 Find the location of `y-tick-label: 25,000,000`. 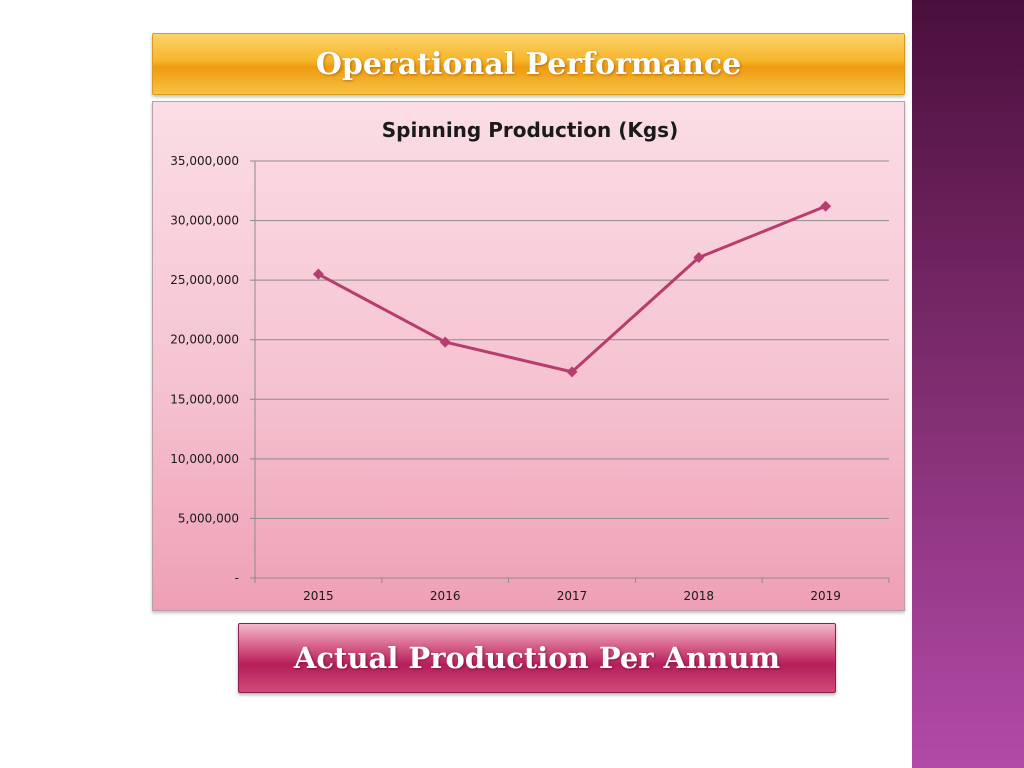

y-tick-label: 25,000,000 is located at coordinates (204, 280).